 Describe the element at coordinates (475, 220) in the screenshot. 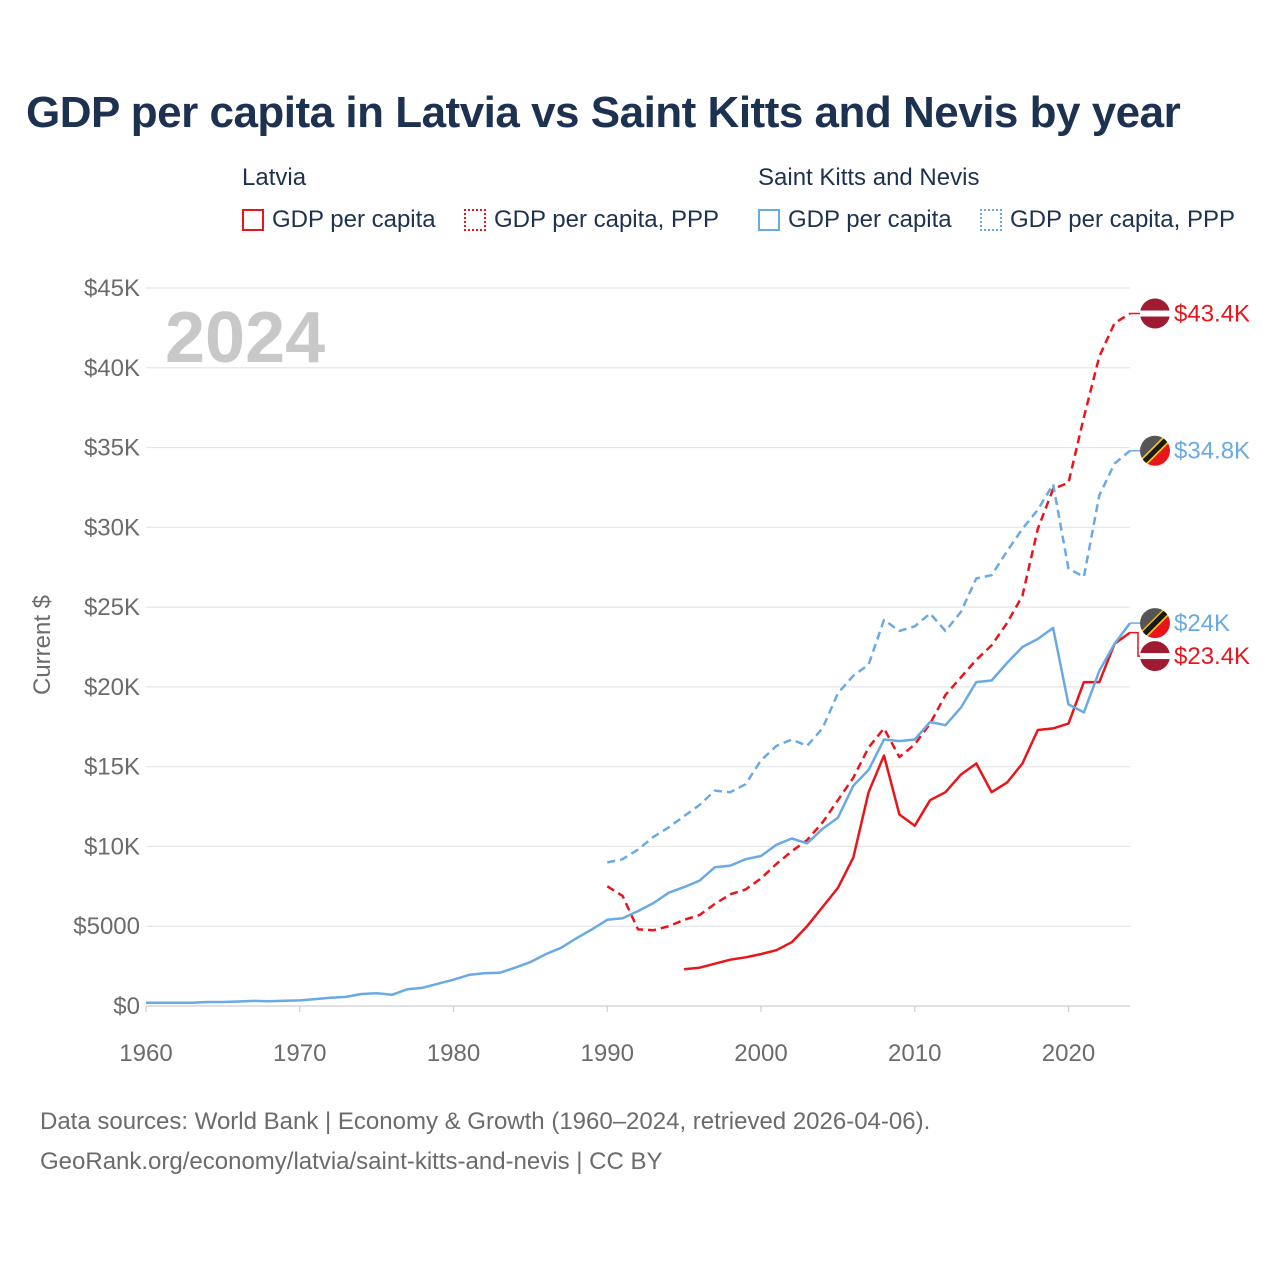

I see `legend-swatch-latvia-ppp` at that location.